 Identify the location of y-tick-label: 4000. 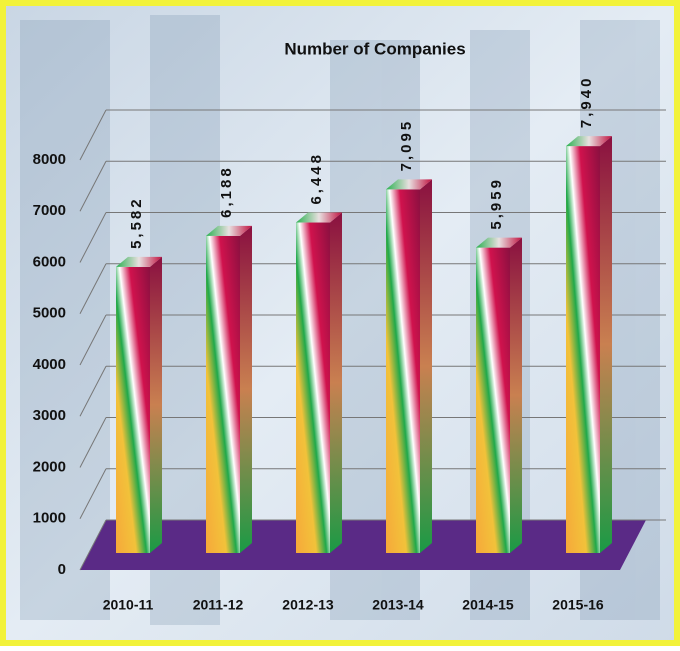
(49, 364).